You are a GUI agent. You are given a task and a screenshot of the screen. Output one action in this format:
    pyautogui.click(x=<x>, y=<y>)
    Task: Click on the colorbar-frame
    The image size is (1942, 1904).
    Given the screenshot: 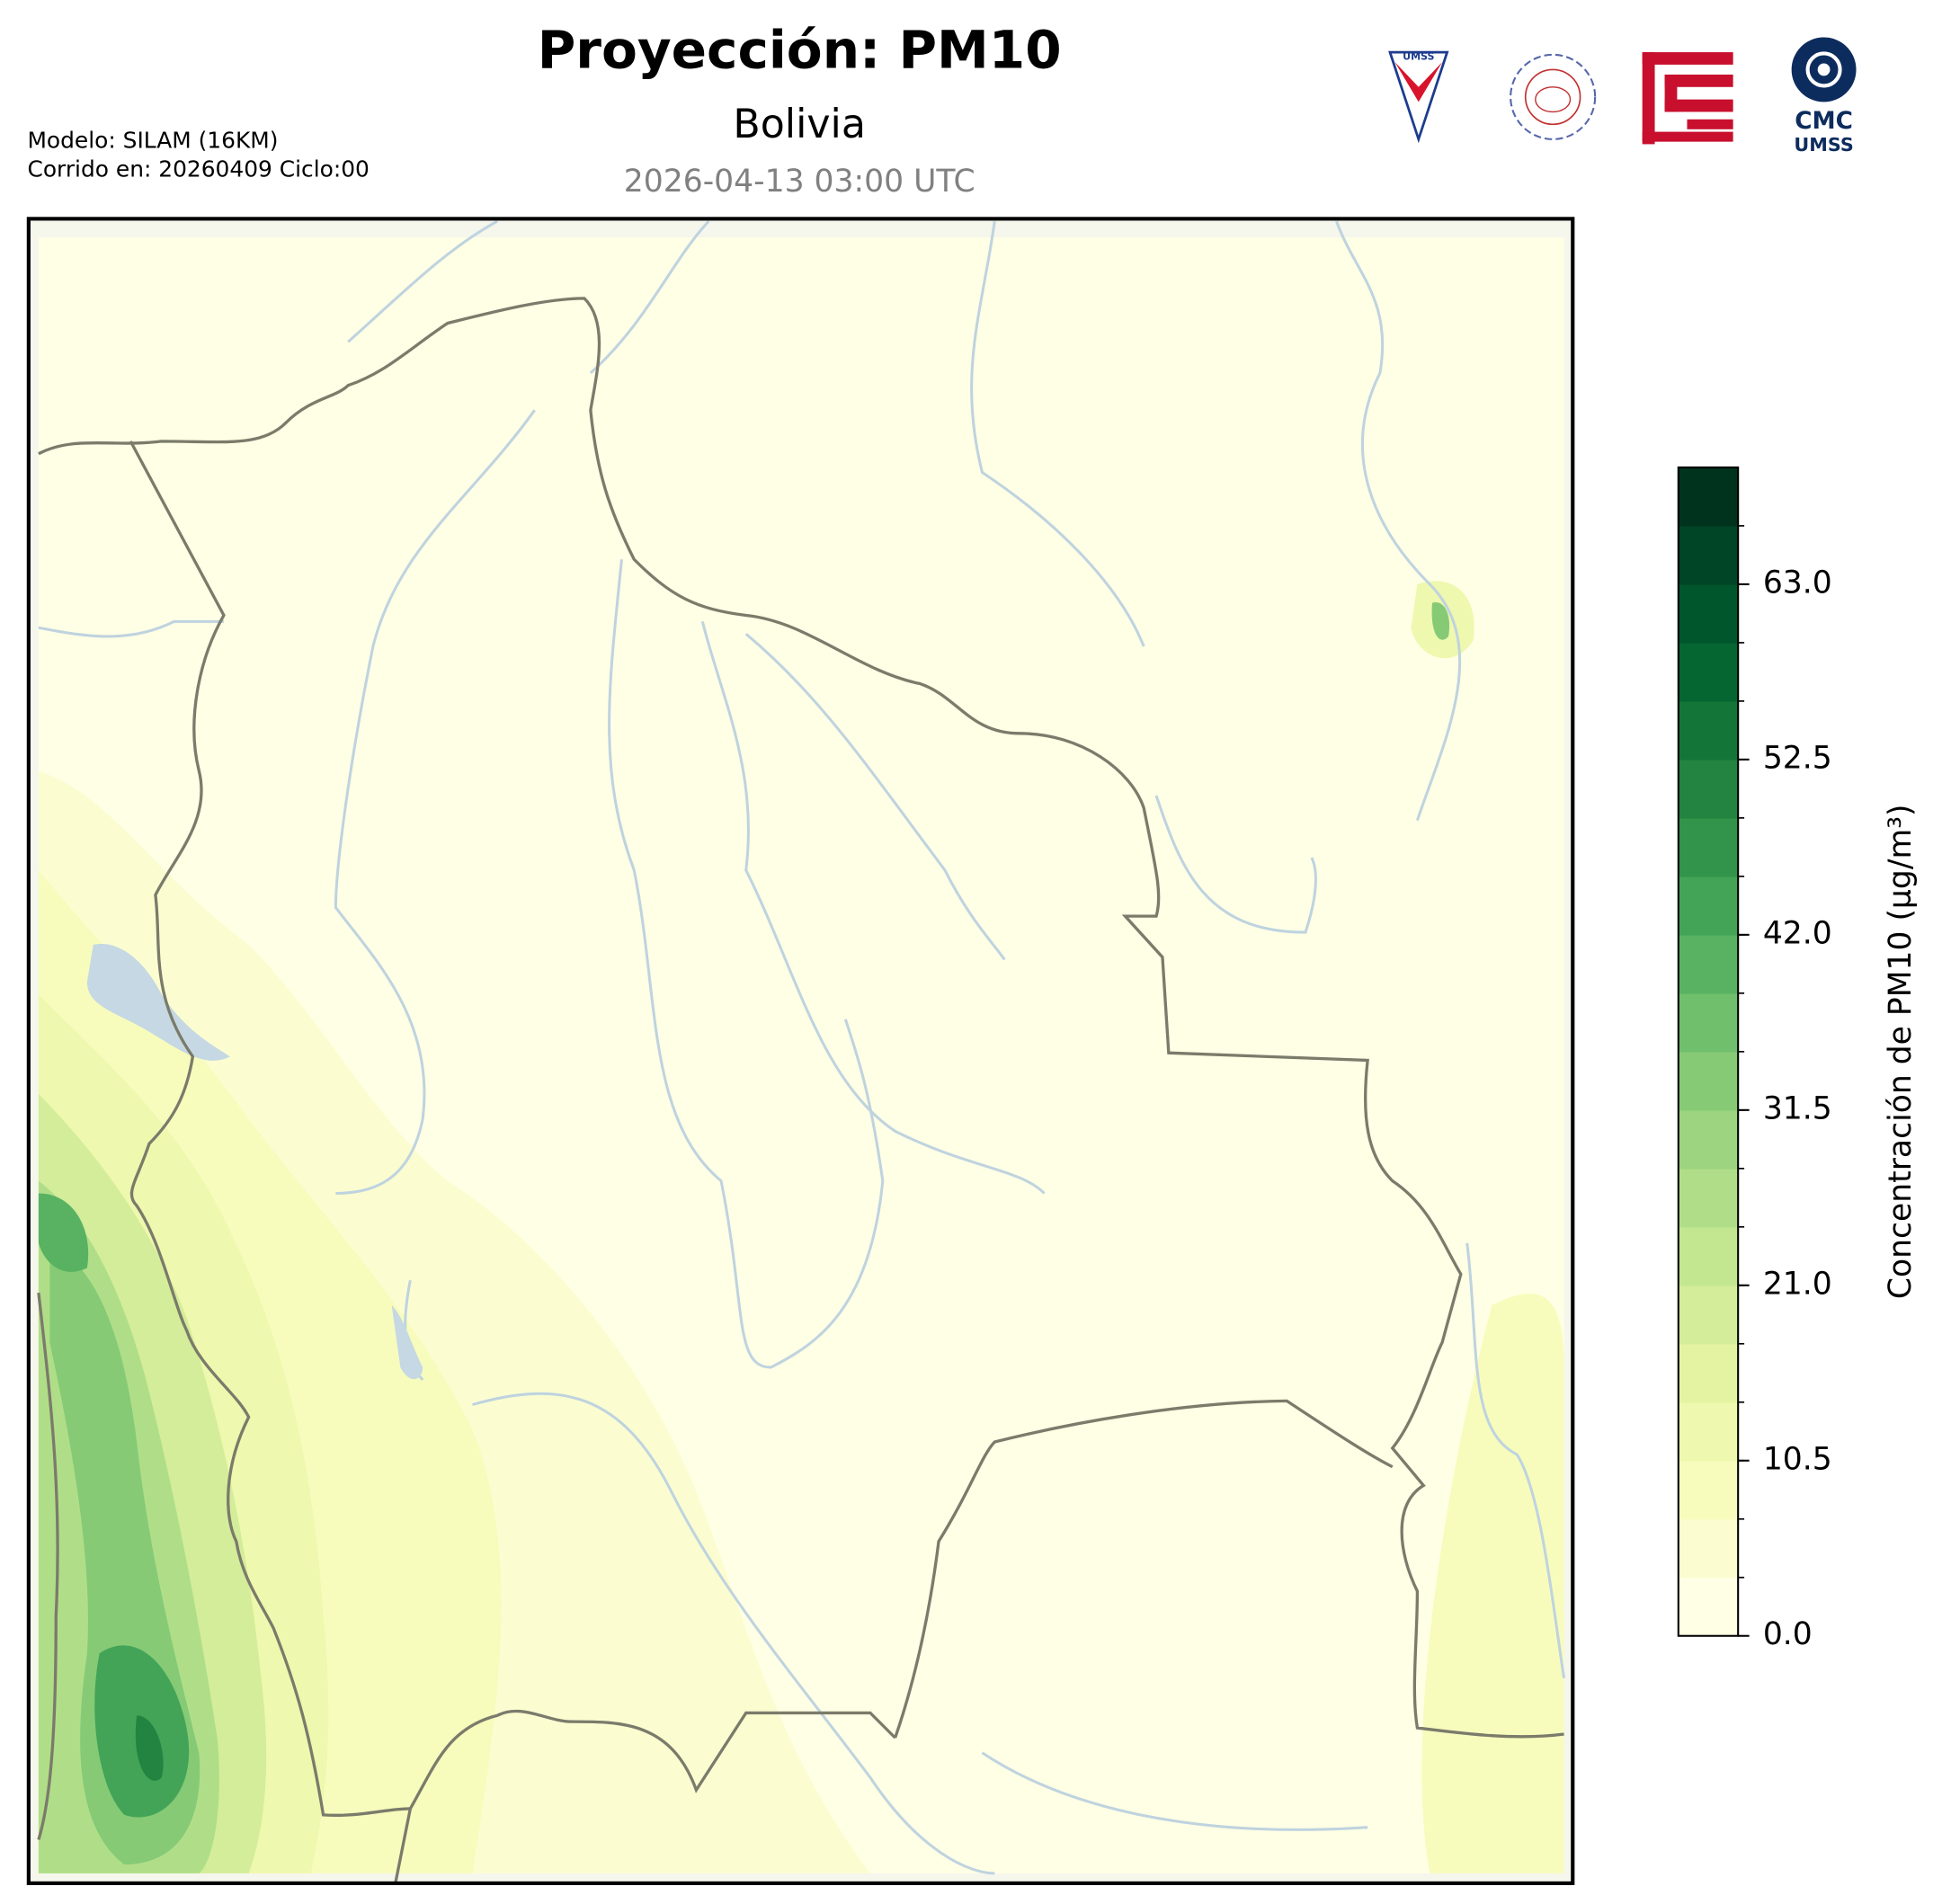 What is the action you would take?
    pyautogui.click(x=1708, y=1051)
    